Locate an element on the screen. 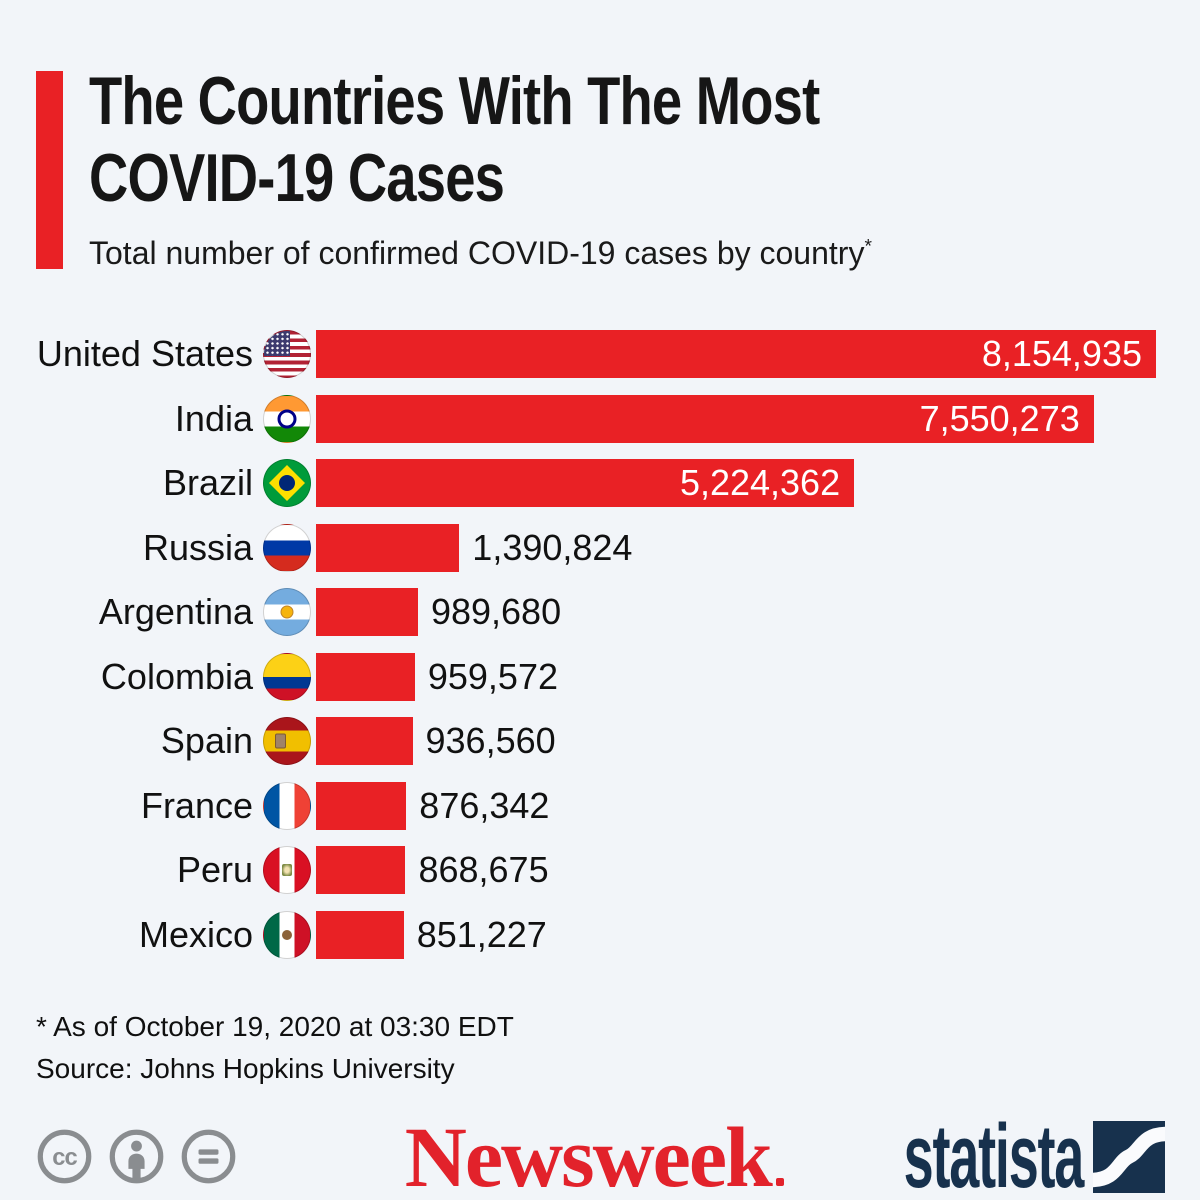 The height and width of the screenshot is (1200, 1200). creative-commons-license: cc is located at coordinates (220, 1156).